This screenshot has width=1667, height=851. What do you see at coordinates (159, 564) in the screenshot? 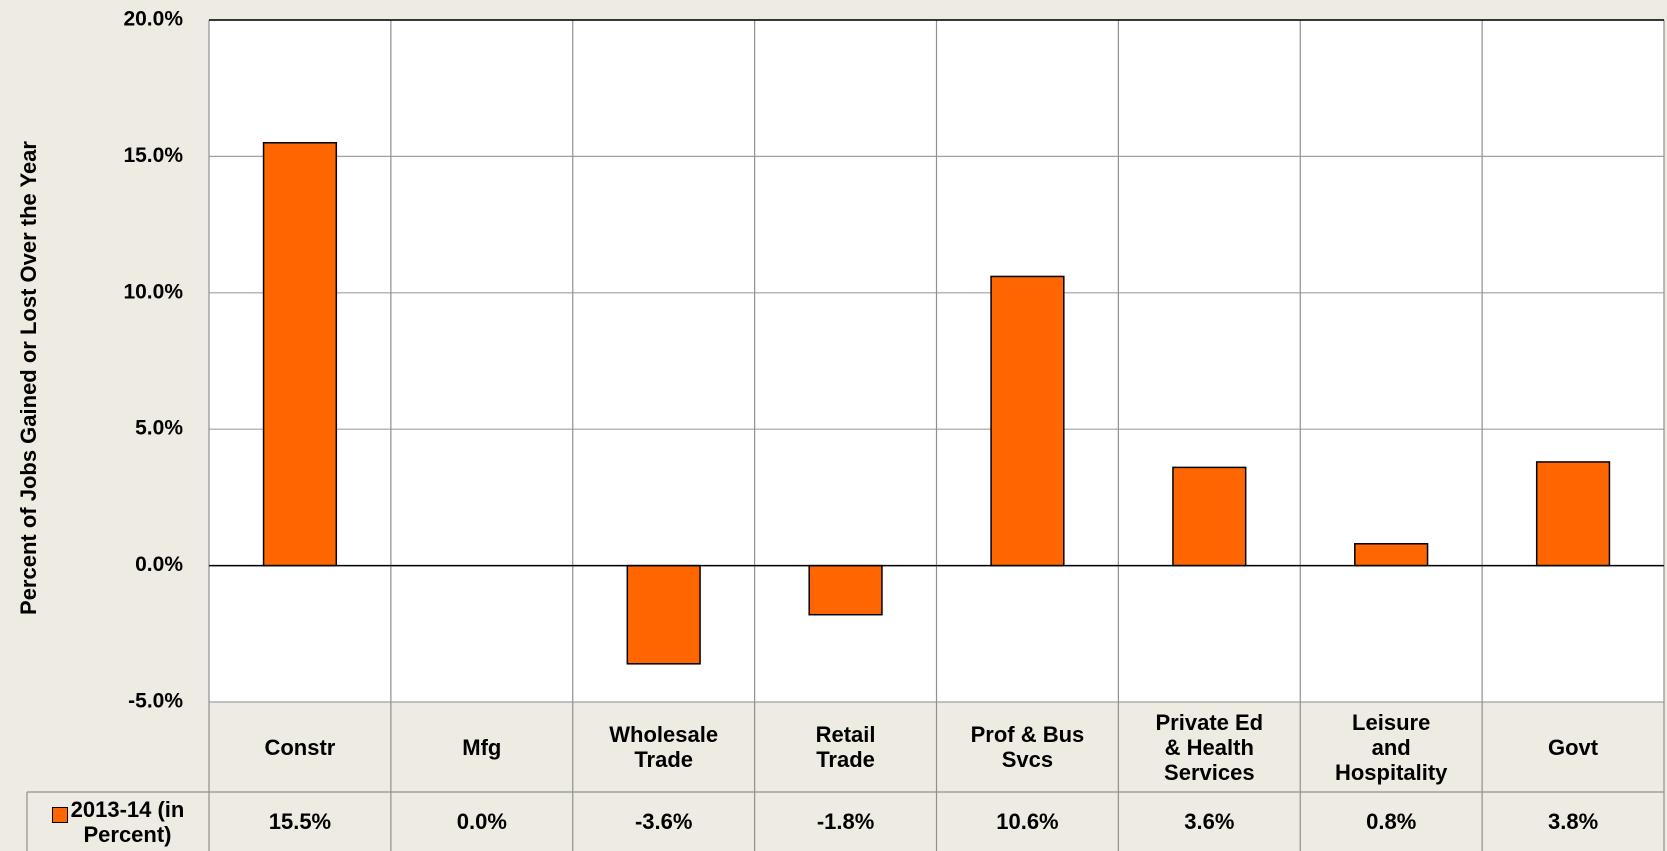
I see `y-tick-label: 0.0%` at bounding box center [159, 564].